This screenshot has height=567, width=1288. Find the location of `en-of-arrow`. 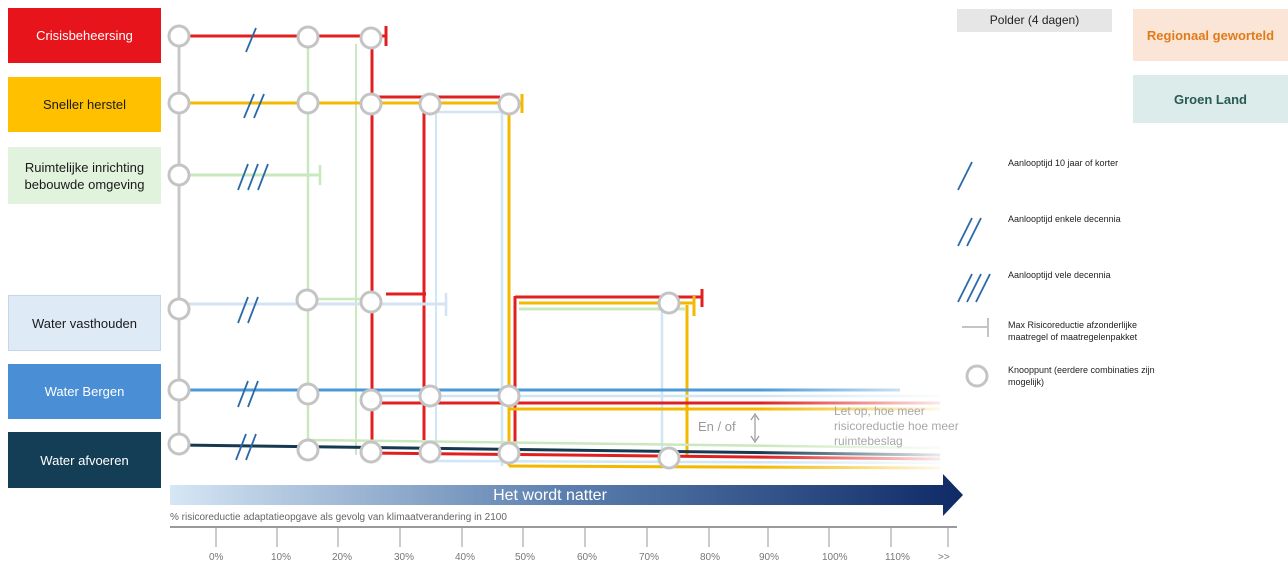

en-of-arrow is located at coordinates (755, 428).